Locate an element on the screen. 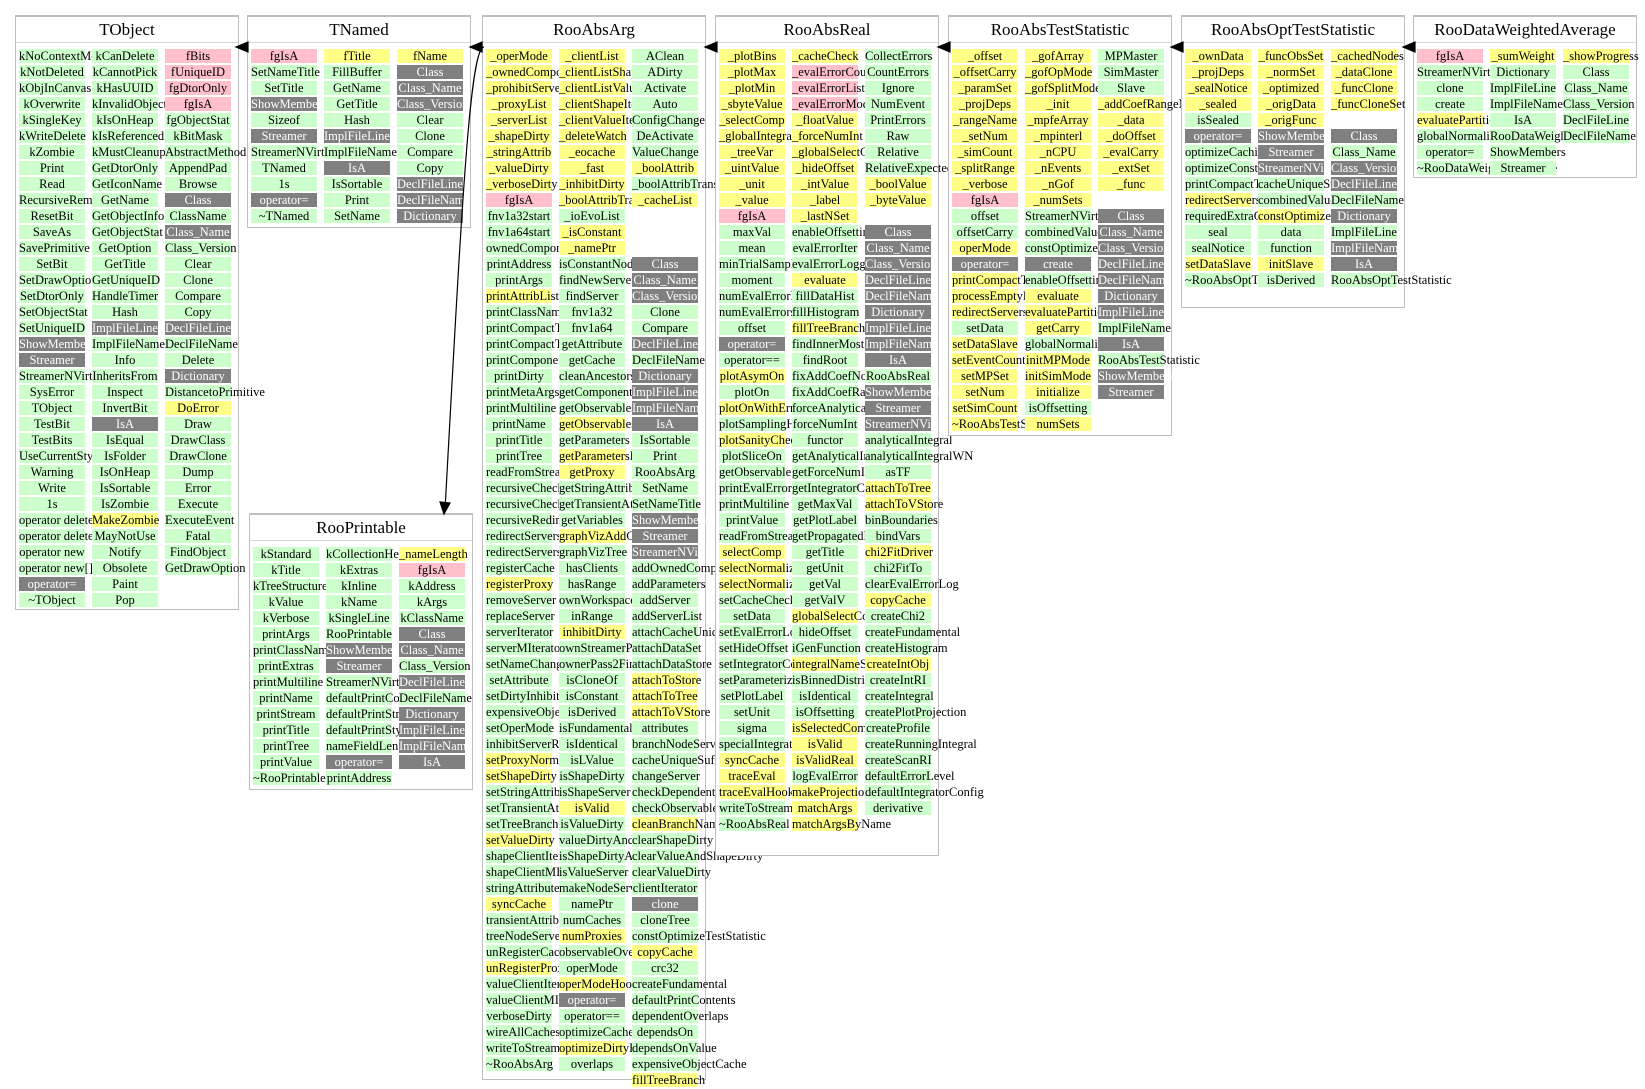  class-member: specialIntegratorConfig is located at coordinates (778, 744).